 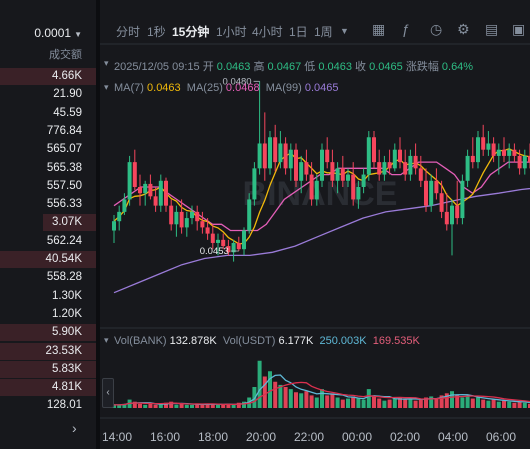 I want to click on chevron-right-icon: ›, so click(x=74, y=428).